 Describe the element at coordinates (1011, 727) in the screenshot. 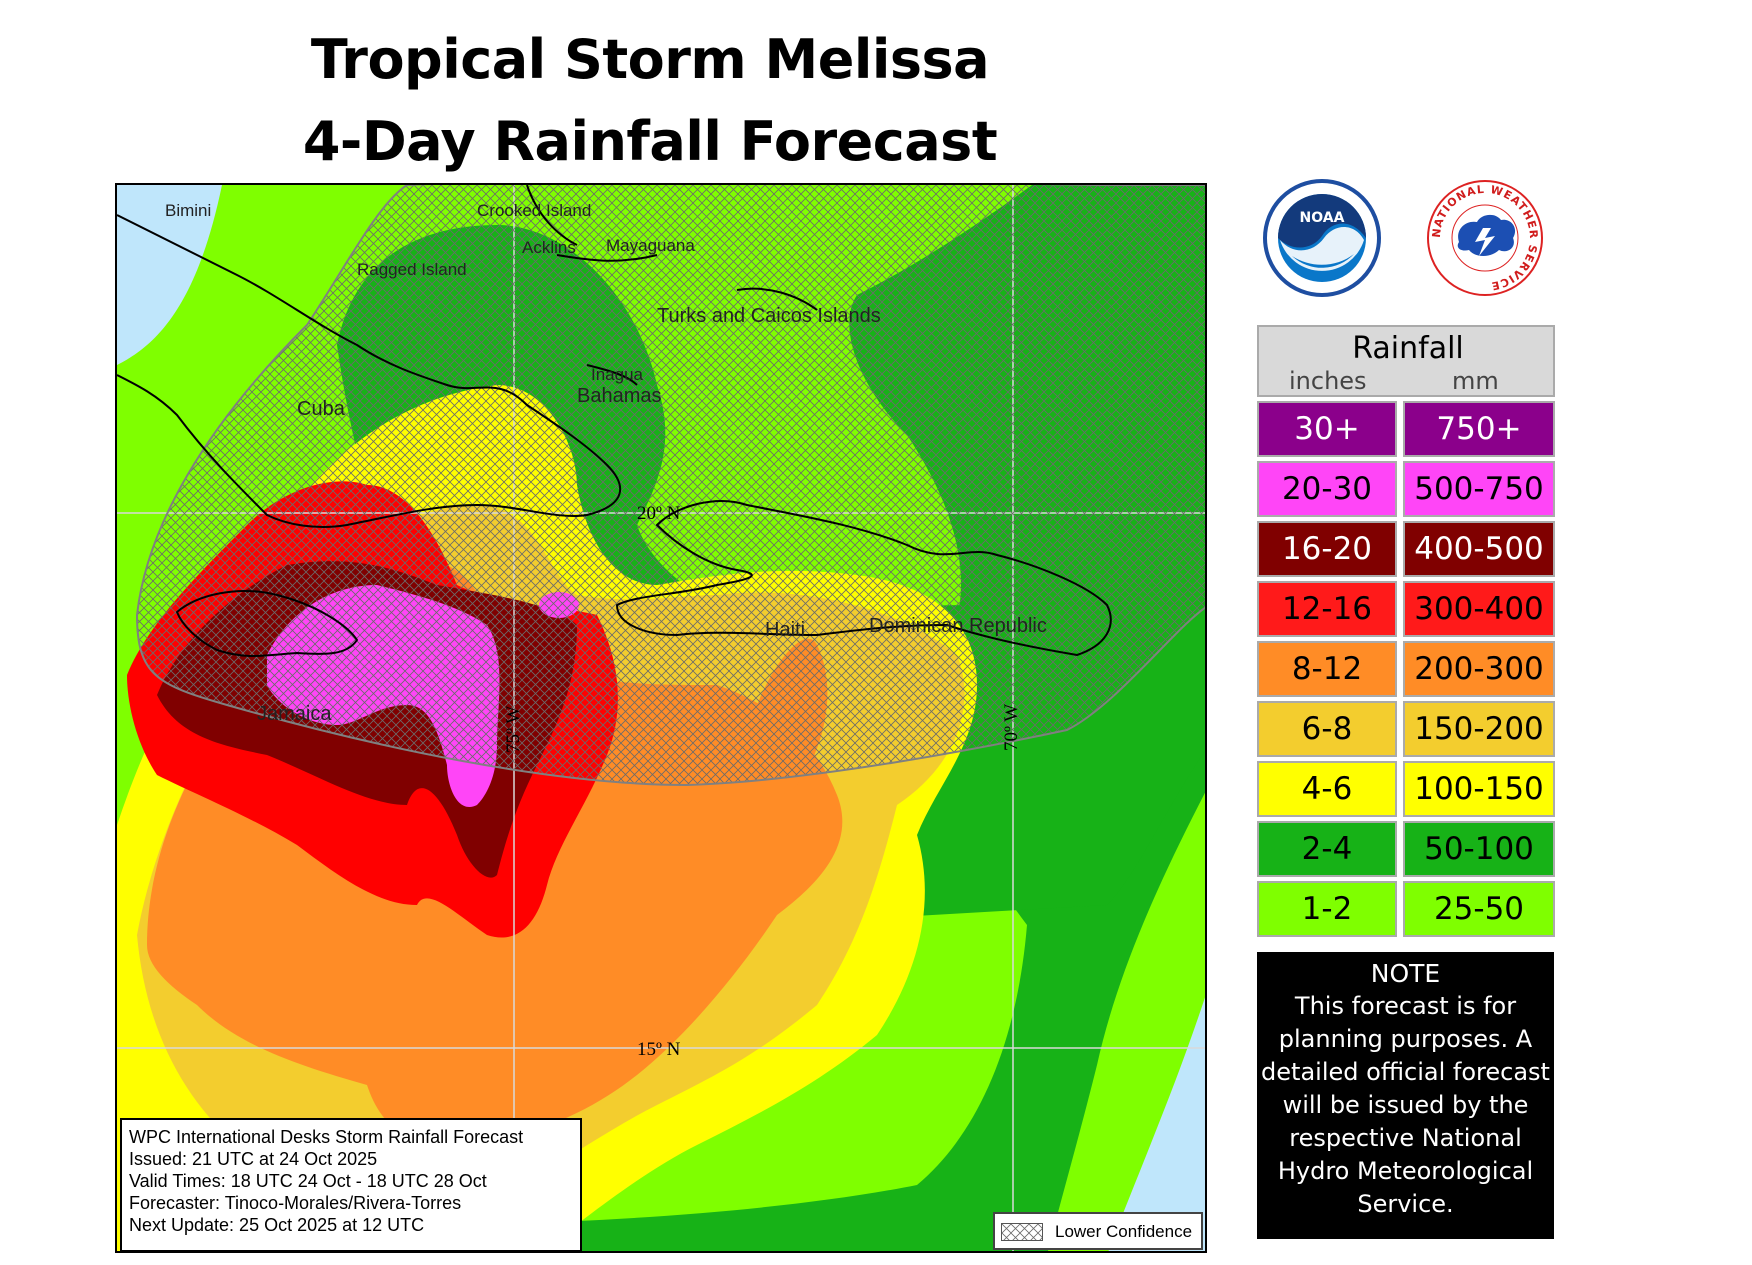

I see `label-lon-70w: 70º W` at that location.